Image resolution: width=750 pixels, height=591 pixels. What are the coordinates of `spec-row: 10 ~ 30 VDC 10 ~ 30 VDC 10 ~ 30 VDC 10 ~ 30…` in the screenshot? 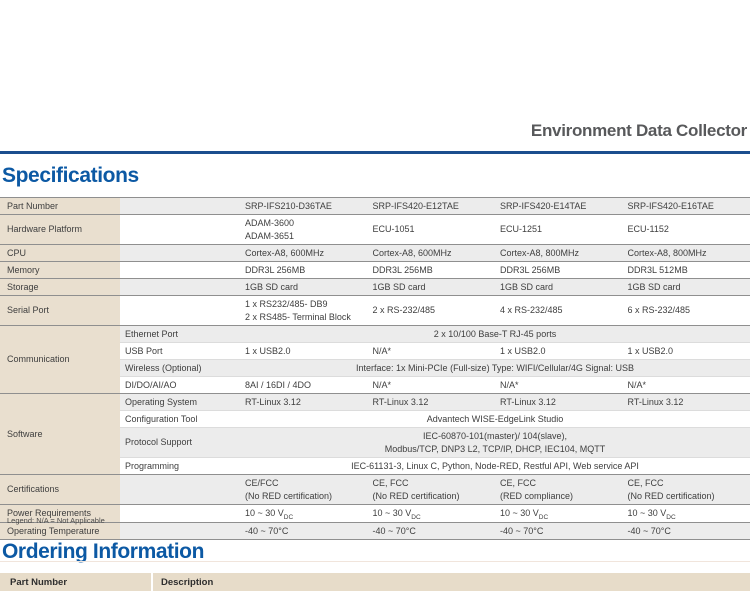 It's located at (435, 513).